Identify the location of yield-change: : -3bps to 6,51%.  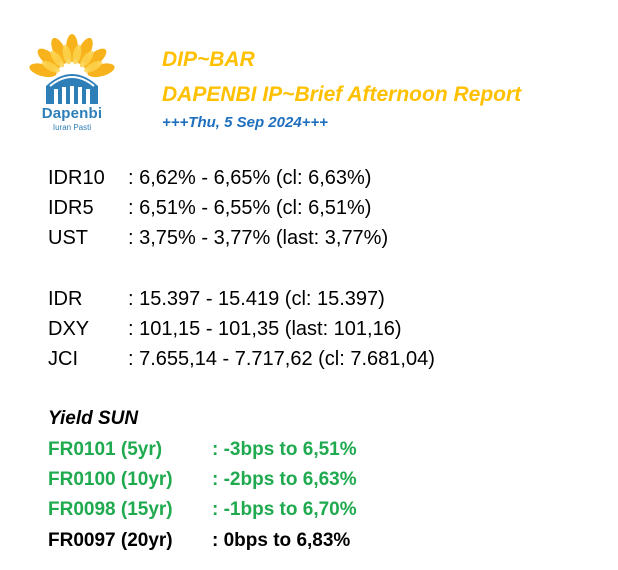
(284, 449).